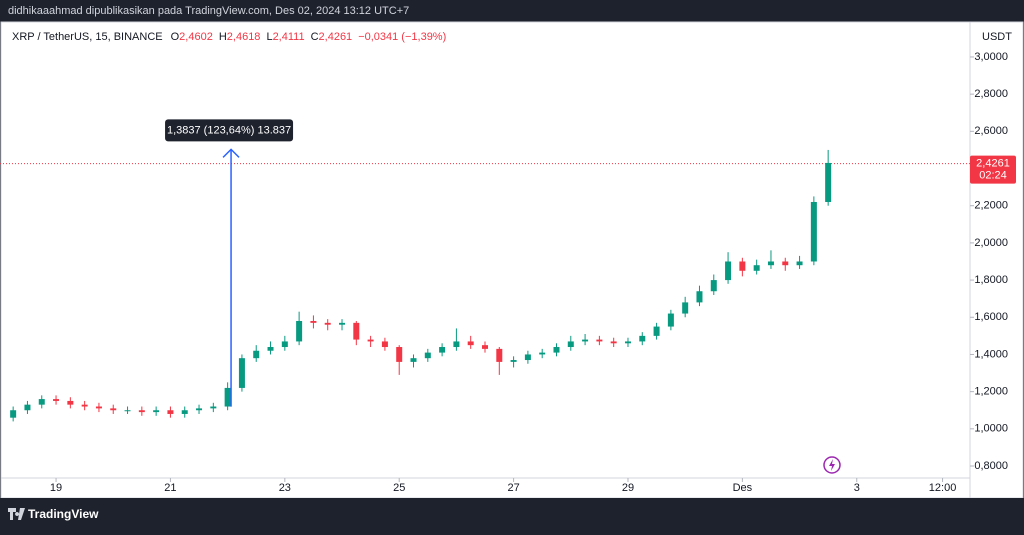  What do you see at coordinates (991, 131) in the screenshot?
I see `y-tick-label: 2,6000` at bounding box center [991, 131].